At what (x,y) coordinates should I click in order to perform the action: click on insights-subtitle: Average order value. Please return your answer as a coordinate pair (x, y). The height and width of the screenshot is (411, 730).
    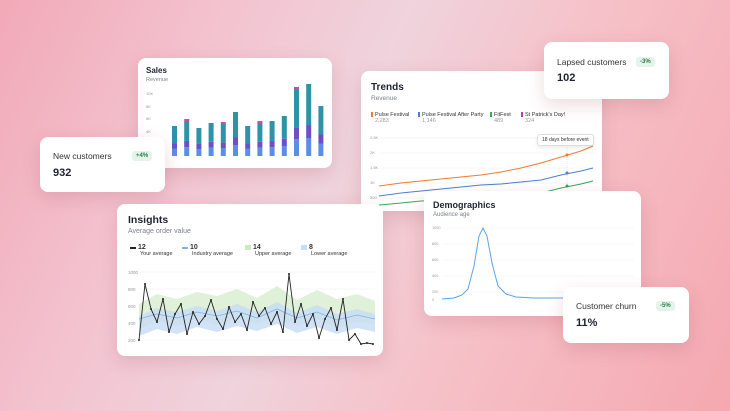
    Looking at the image, I should click on (159, 231).